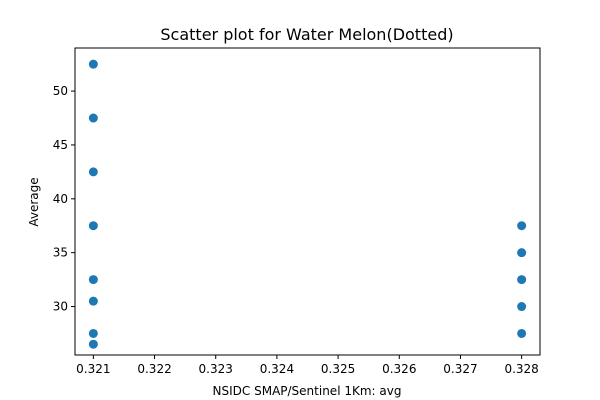 This screenshot has width=600, height=400. What do you see at coordinates (277, 369) in the screenshot?
I see `x-tick-label: 0.324` at bounding box center [277, 369].